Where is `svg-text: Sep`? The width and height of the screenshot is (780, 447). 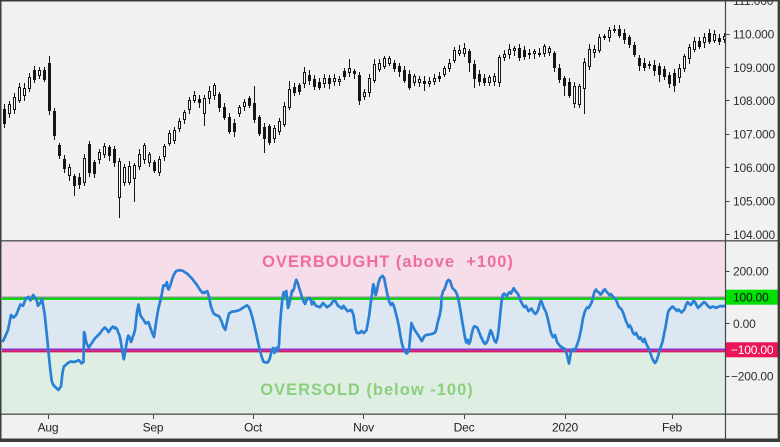 svg-text: Sep is located at coordinates (153, 428).